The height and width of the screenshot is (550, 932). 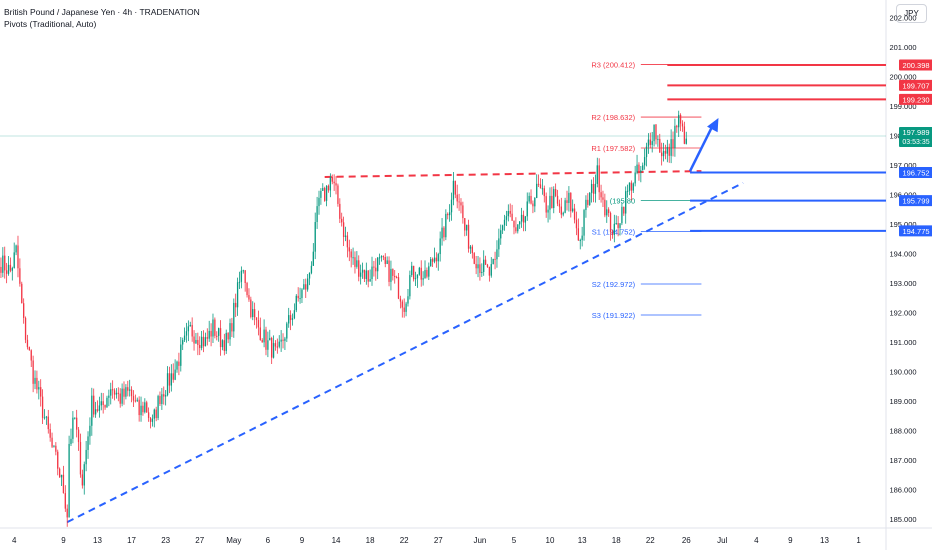 What do you see at coordinates (902, 372) in the screenshot?
I see `y-tick-label: 190.000` at bounding box center [902, 372].